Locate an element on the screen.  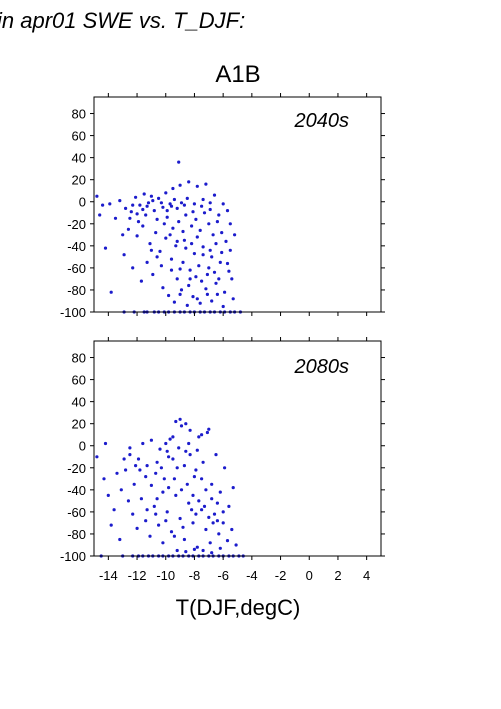
y-tick-label: -100 is located at coordinates (73, 312).